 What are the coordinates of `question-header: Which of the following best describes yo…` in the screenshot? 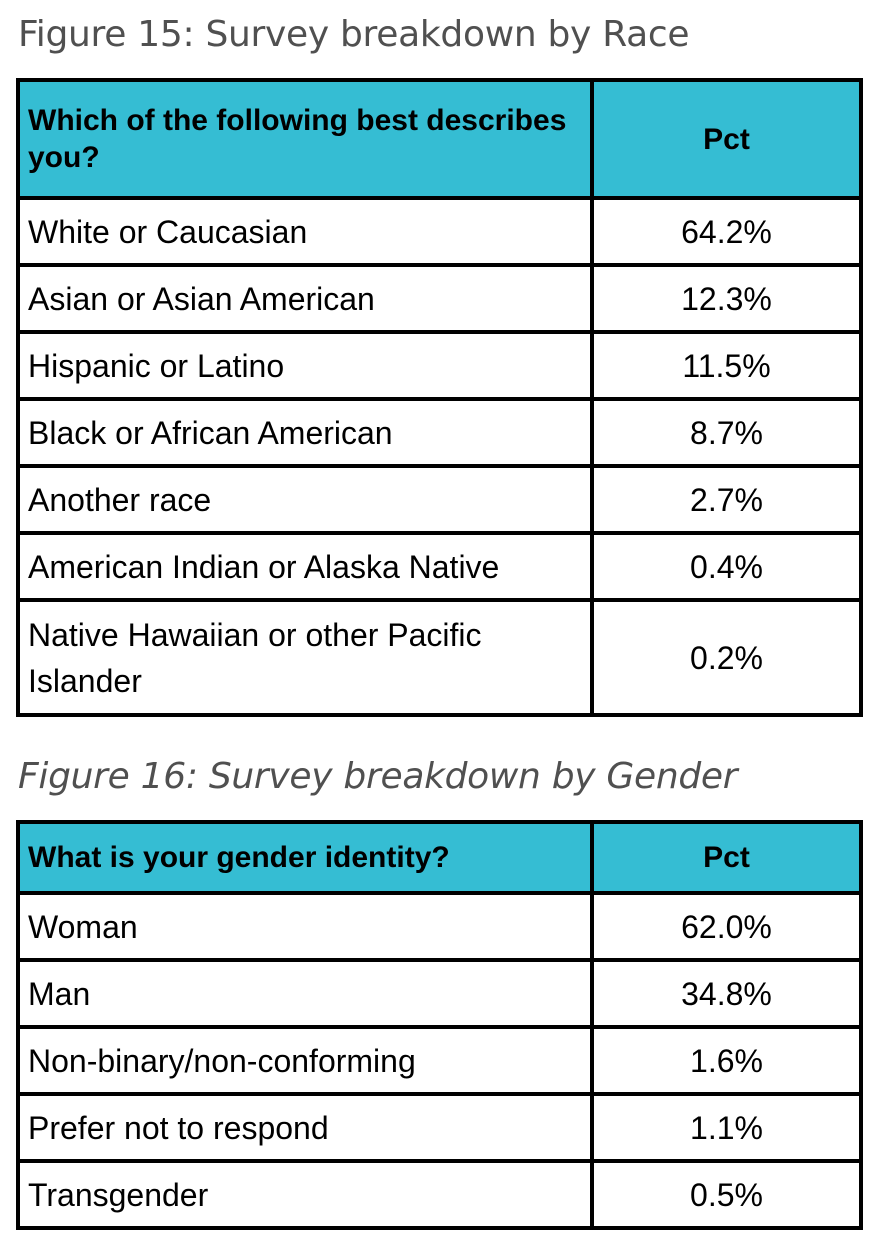 It's located at (305, 139).